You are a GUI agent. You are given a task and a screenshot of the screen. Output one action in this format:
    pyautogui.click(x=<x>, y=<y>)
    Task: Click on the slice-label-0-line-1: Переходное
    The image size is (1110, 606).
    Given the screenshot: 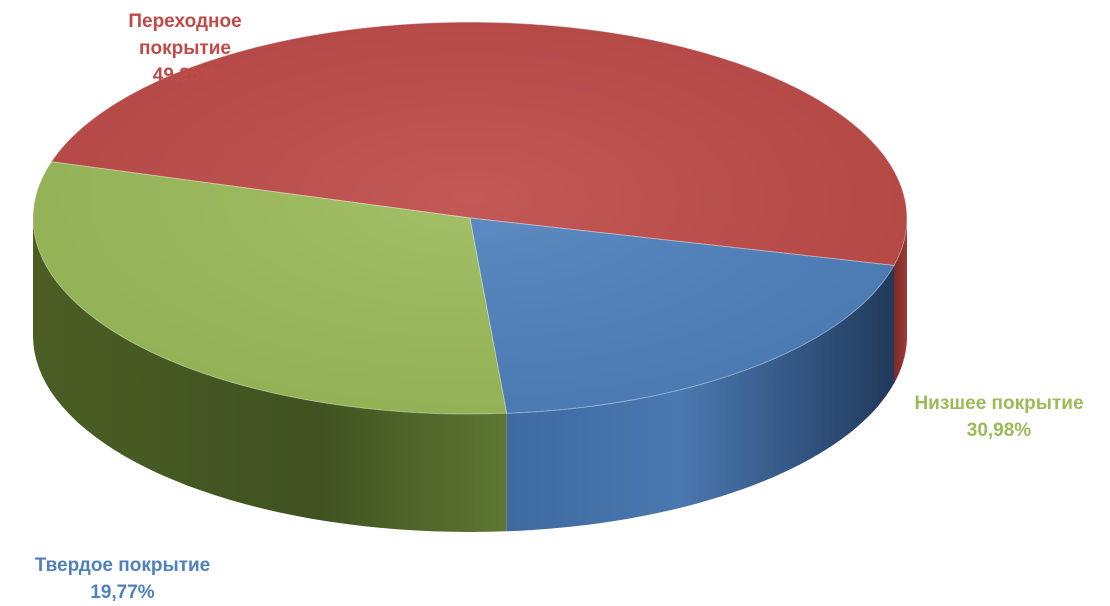 What is the action you would take?
    pyautogui.click(x=185, y=21)
    